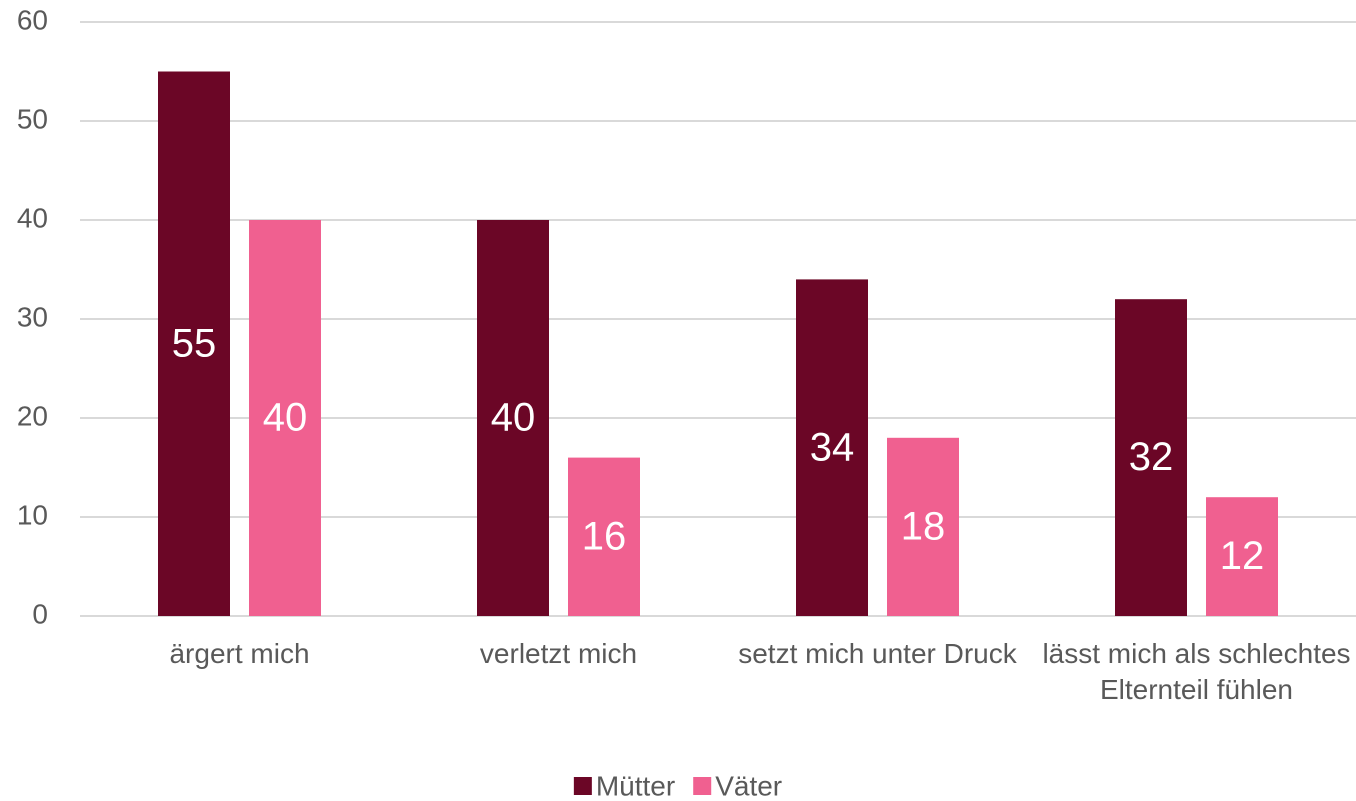 The width and height of the screenshot is (1356, 801). What do you see at coordinates (677, 785) in the screenshot?
I see `legend: Mütter Väter` at bounding box center [677, 785].